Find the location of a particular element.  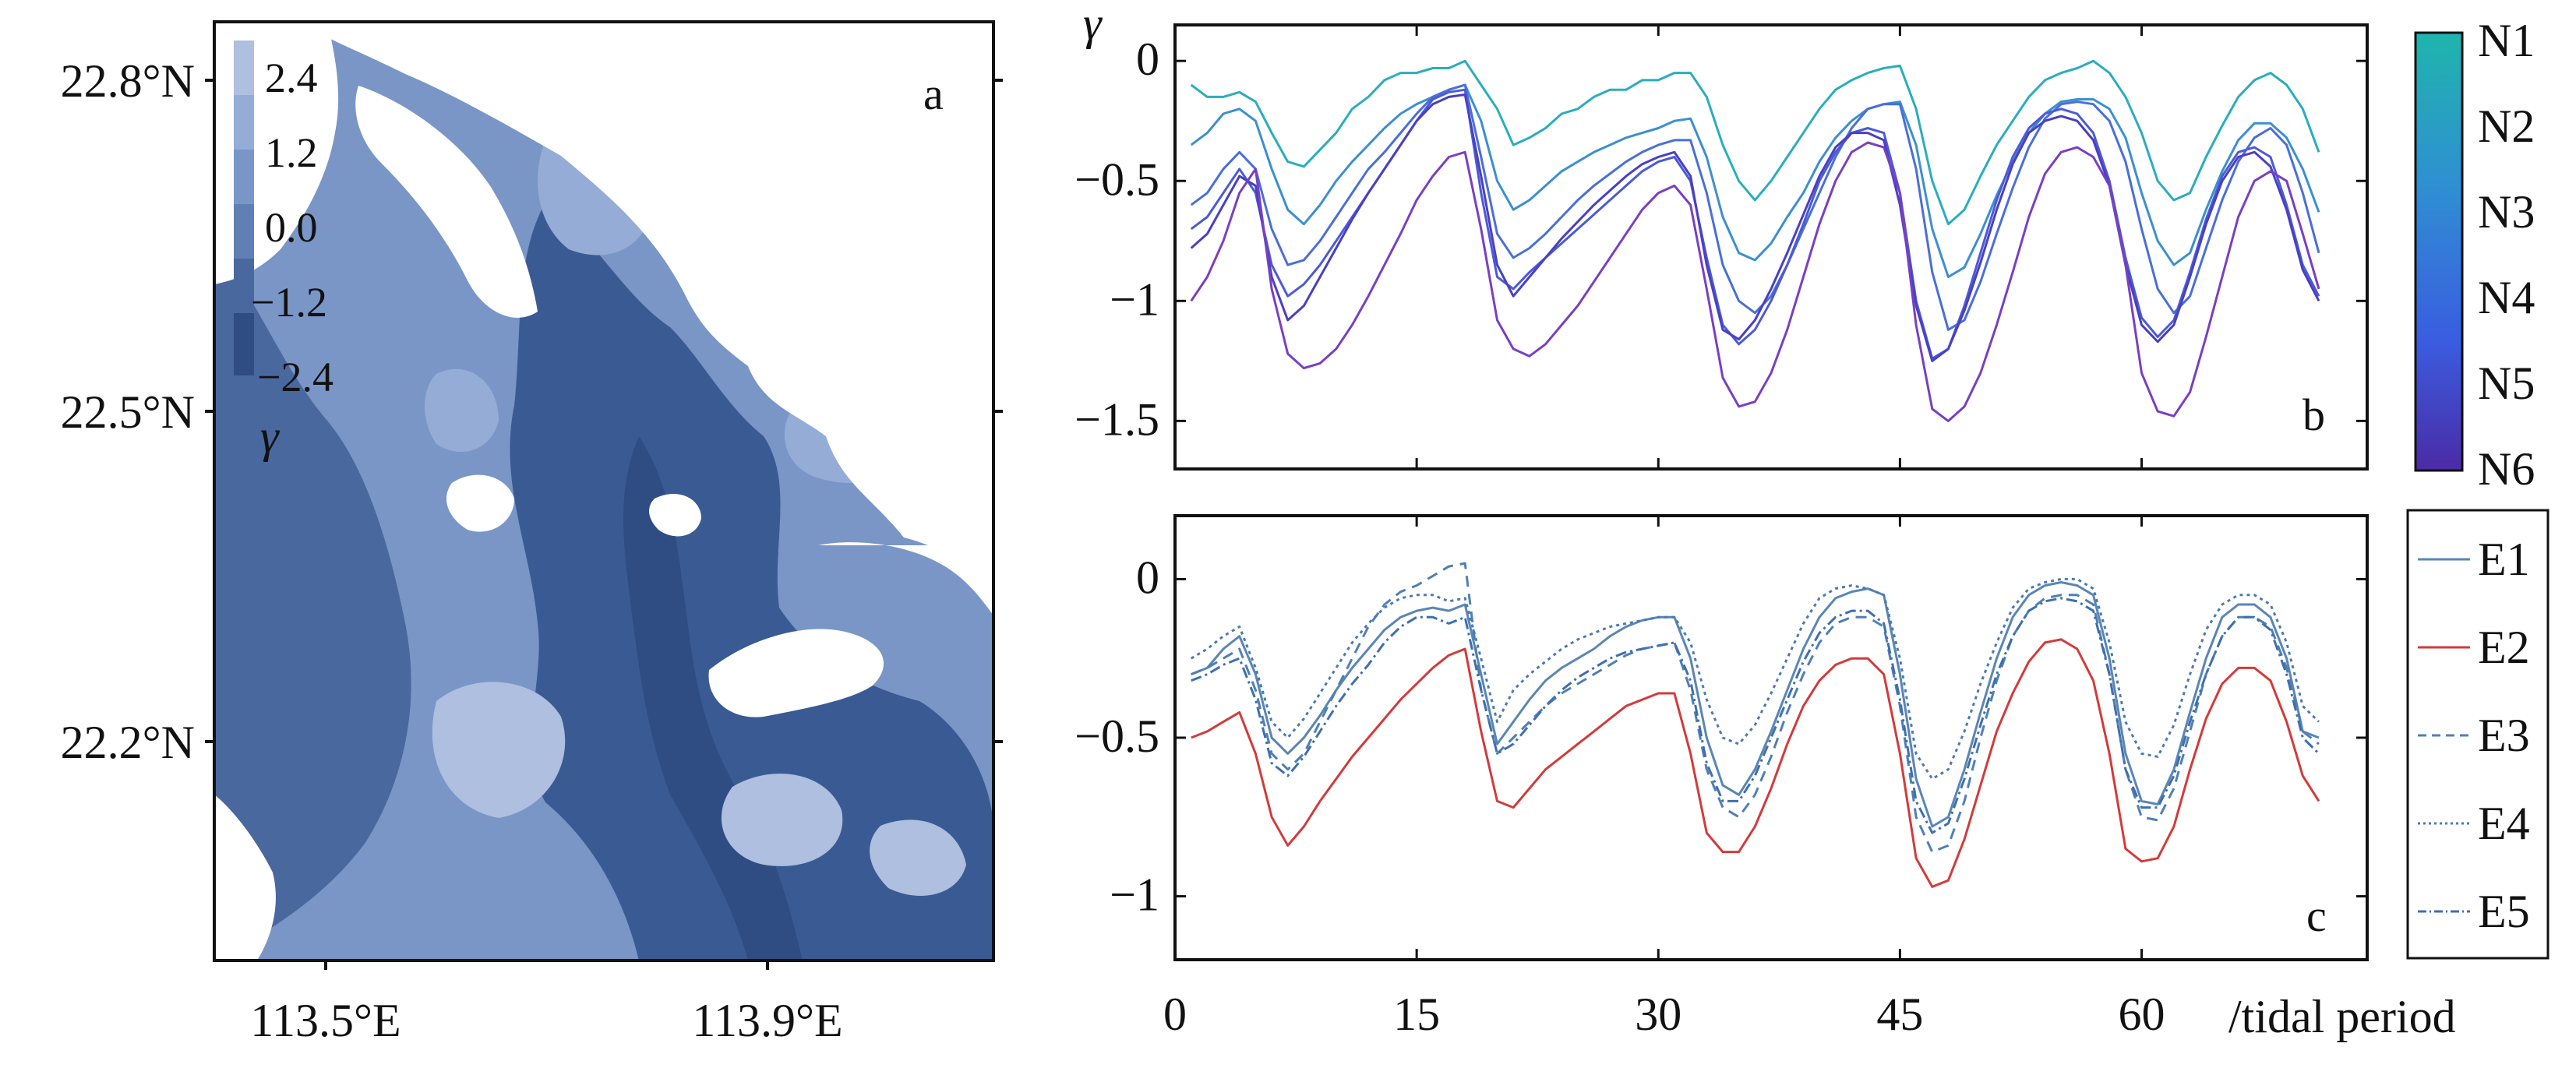

map-deep-west is located at coordinates (312, 604).